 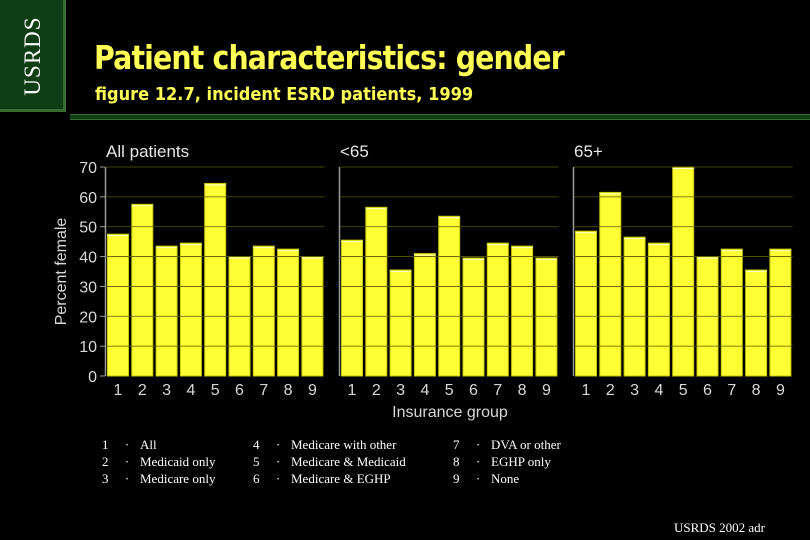 I want to click on y-tick-label: 50, so click(x=88, y=228).